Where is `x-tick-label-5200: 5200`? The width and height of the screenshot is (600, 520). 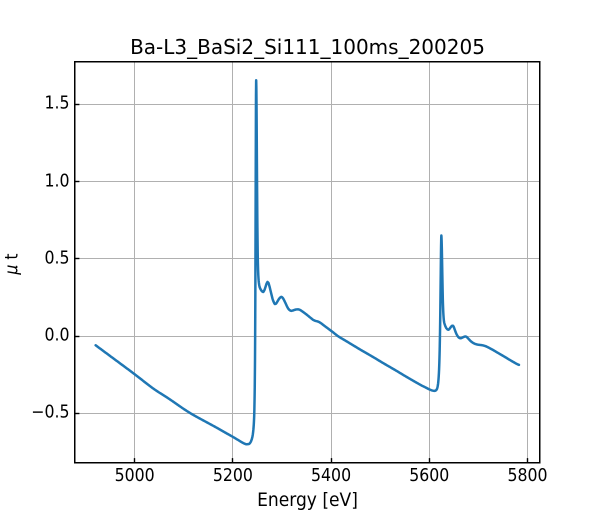
x-tick-label-5200: 5200 is located at coordinates (232, 476).